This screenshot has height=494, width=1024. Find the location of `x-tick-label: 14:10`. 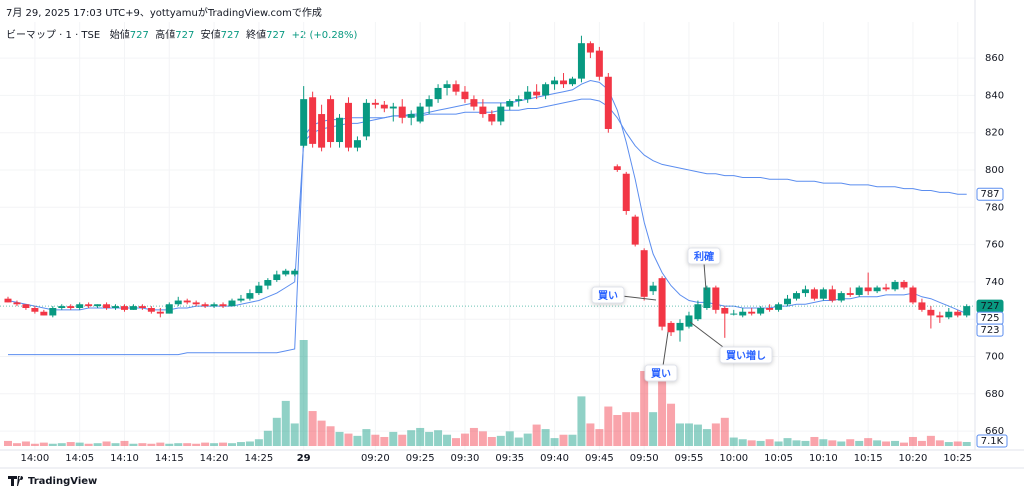

x-tick-label: 14:10 is located at coordinates (124, 458).